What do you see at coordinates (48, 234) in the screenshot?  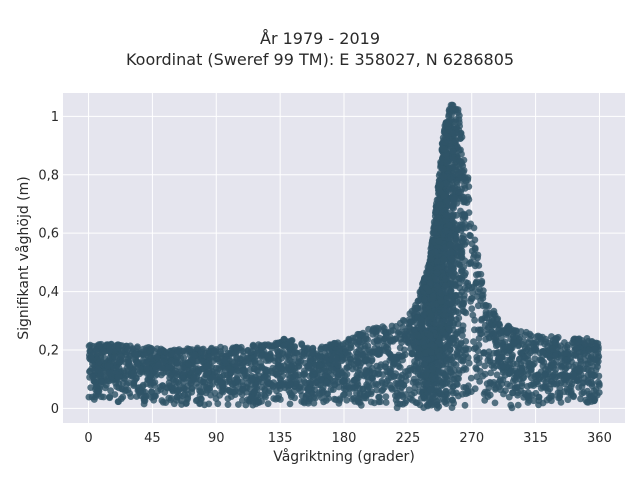 I see `y-tick-label: 0,6` at bounding box center [48, 234].